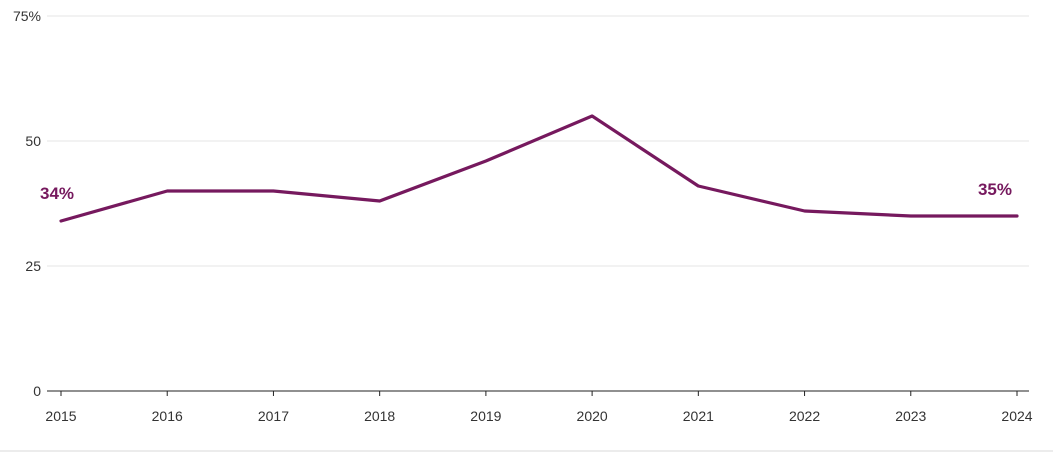 This screenshot has height=454, width=1053. I want to click on data-point-2023, so click(910, 216).